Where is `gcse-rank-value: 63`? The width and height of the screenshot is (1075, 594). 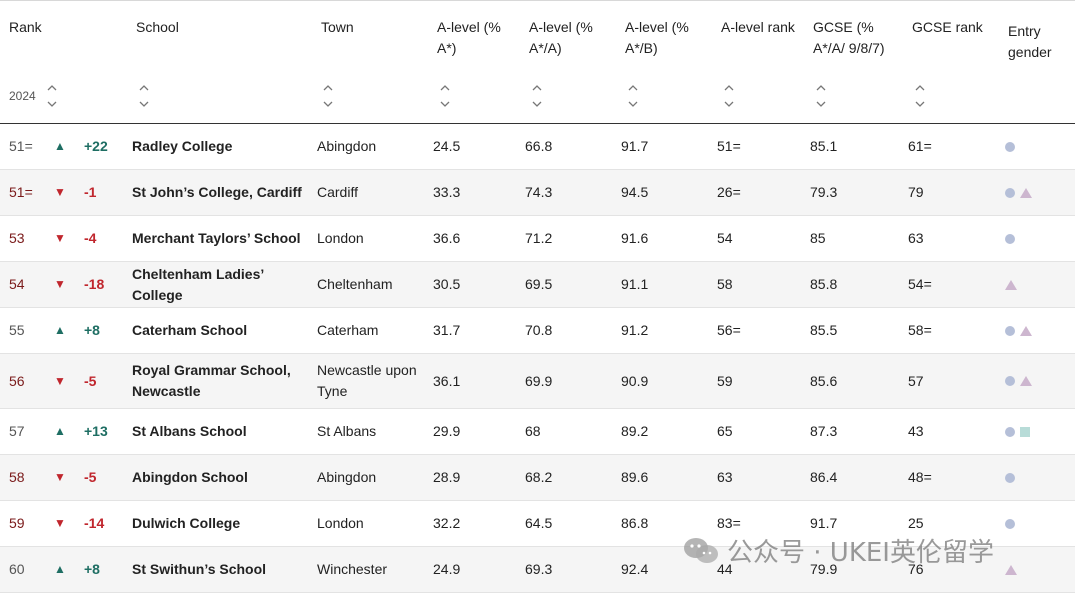
gcse-rank-value: 63 is located at coordinates (916, 238).